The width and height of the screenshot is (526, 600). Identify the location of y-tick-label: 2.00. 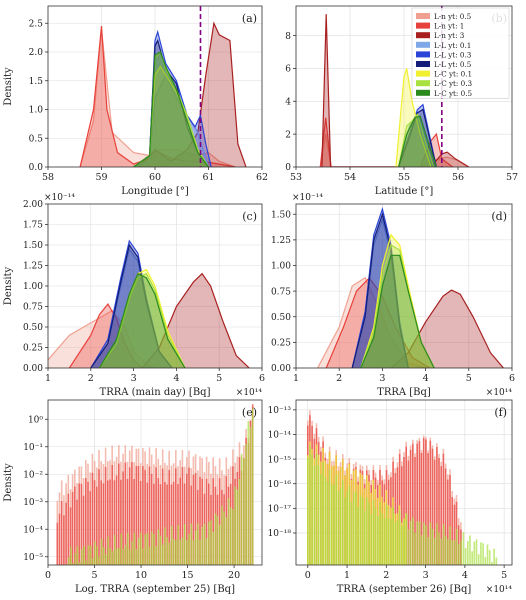
(33, 205).